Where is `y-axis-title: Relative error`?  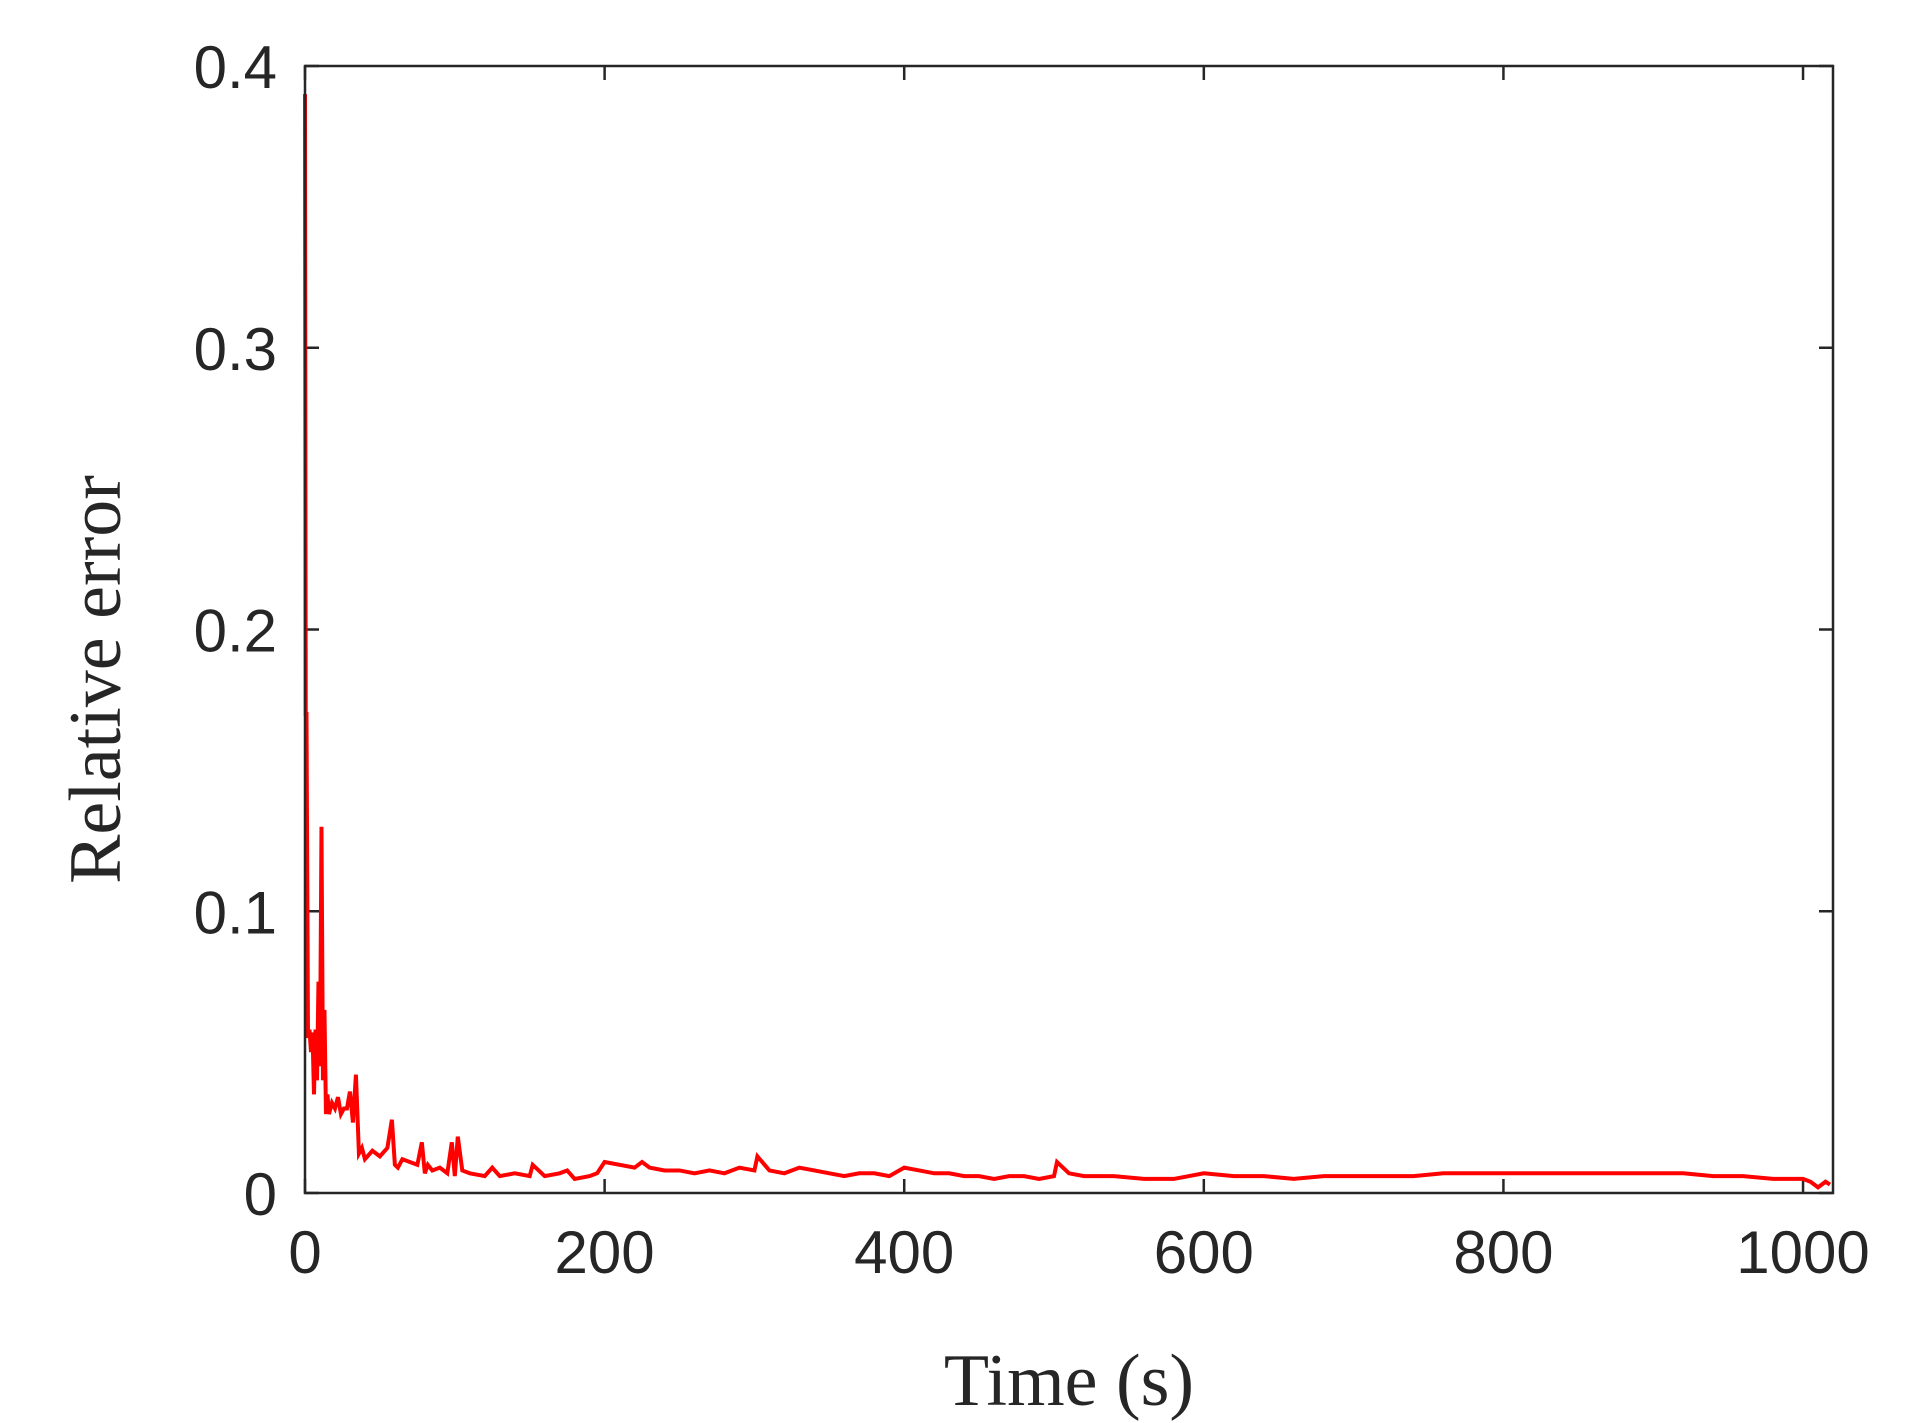 y-axis-title: Relative error is located at coordinates (96, 679).